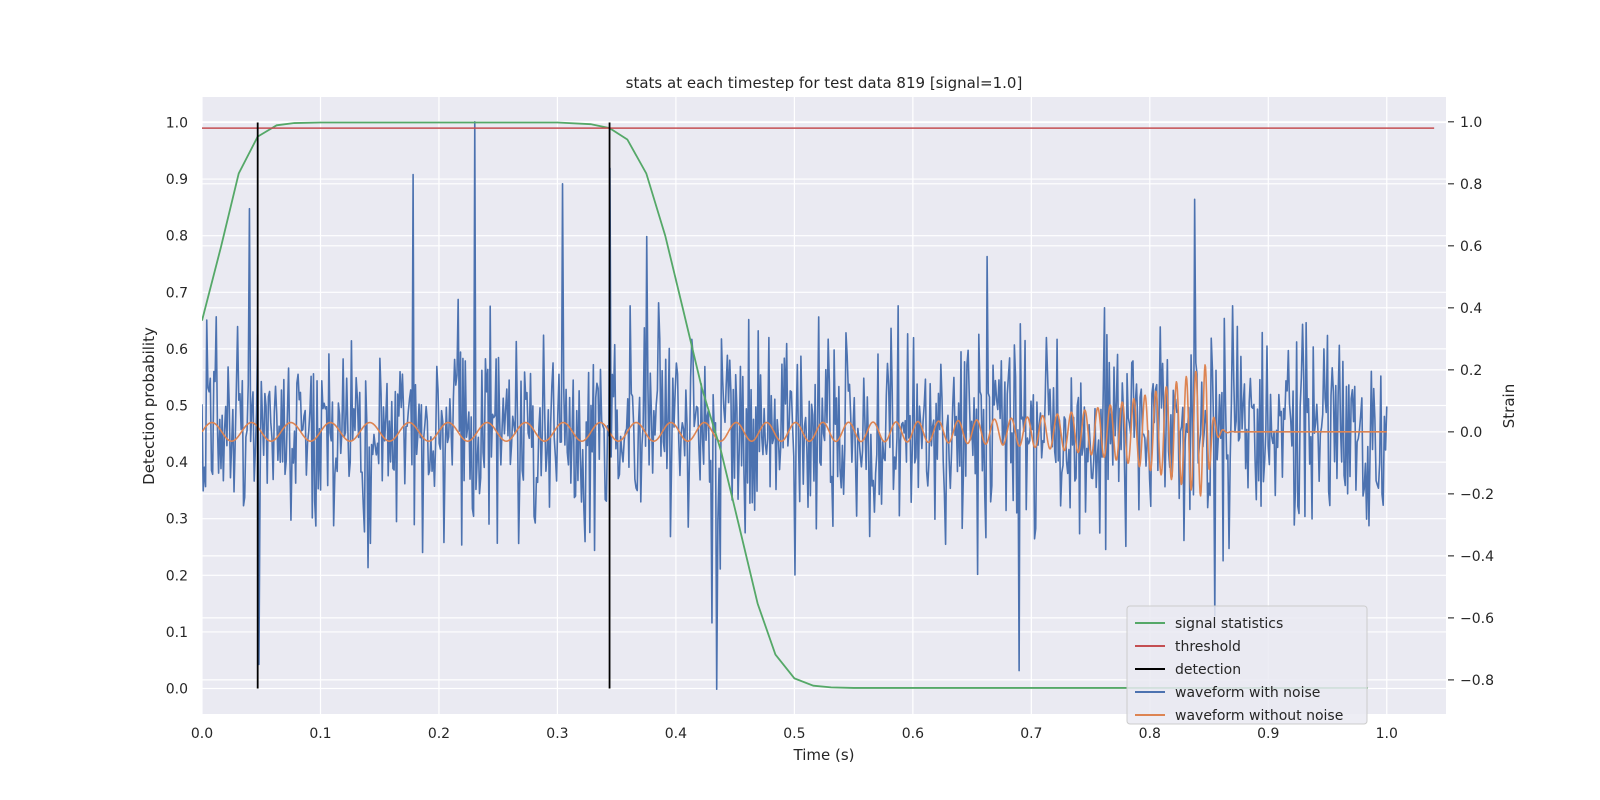 This screenshot has height=800, width=1600. What do you see at coordinates (1259, 716) in the screenshot?
I see `legend-label: waveform without noise` at bounding box center [1259, 716].